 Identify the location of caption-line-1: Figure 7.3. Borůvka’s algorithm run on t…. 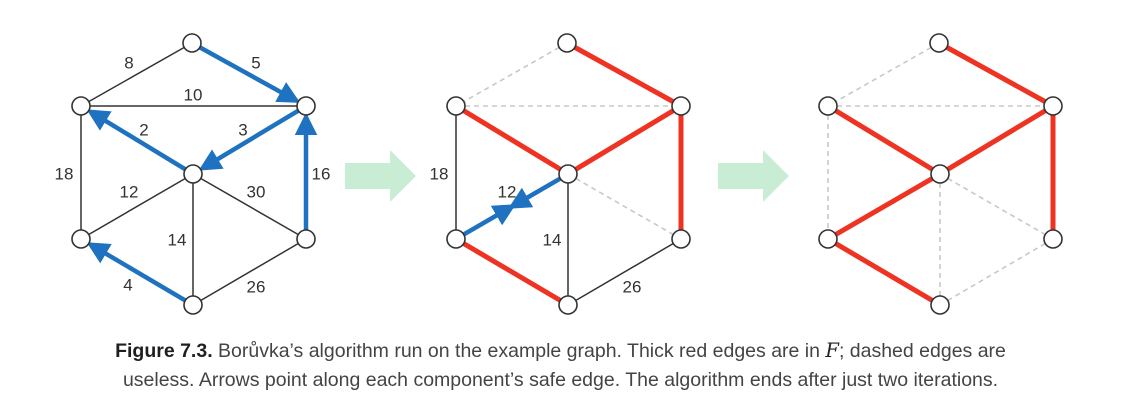
(560, 351).